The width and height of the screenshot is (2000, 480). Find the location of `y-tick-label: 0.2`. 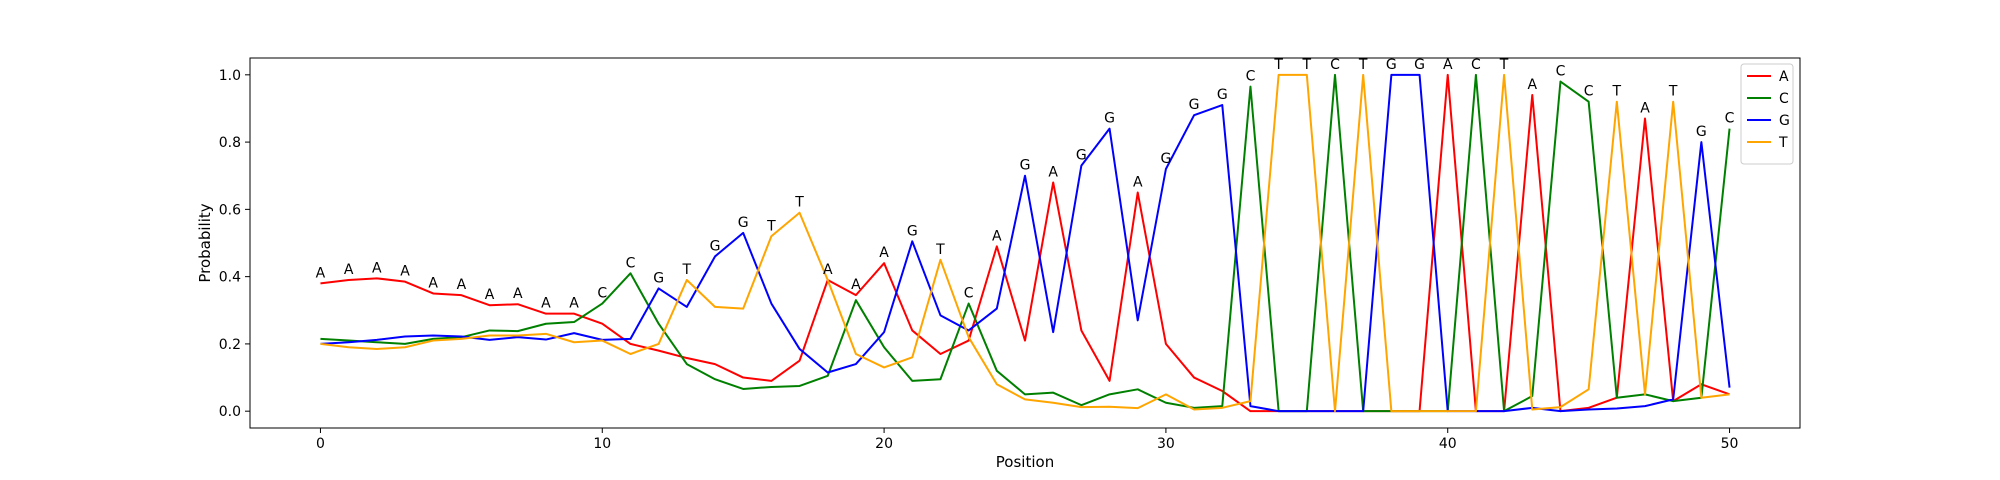

y-tick-label: 0.2 is located at coordinates (230, 345).